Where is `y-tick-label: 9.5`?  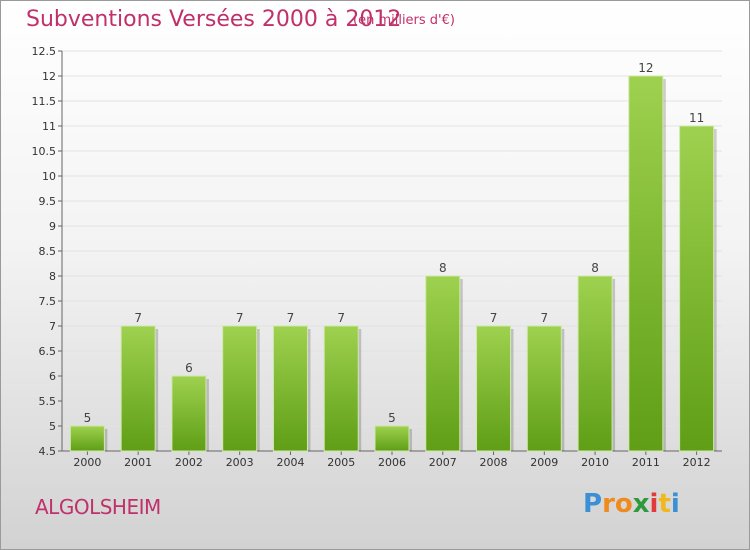 y-tick-label: 9.5 is located at coordinates (48, 201).